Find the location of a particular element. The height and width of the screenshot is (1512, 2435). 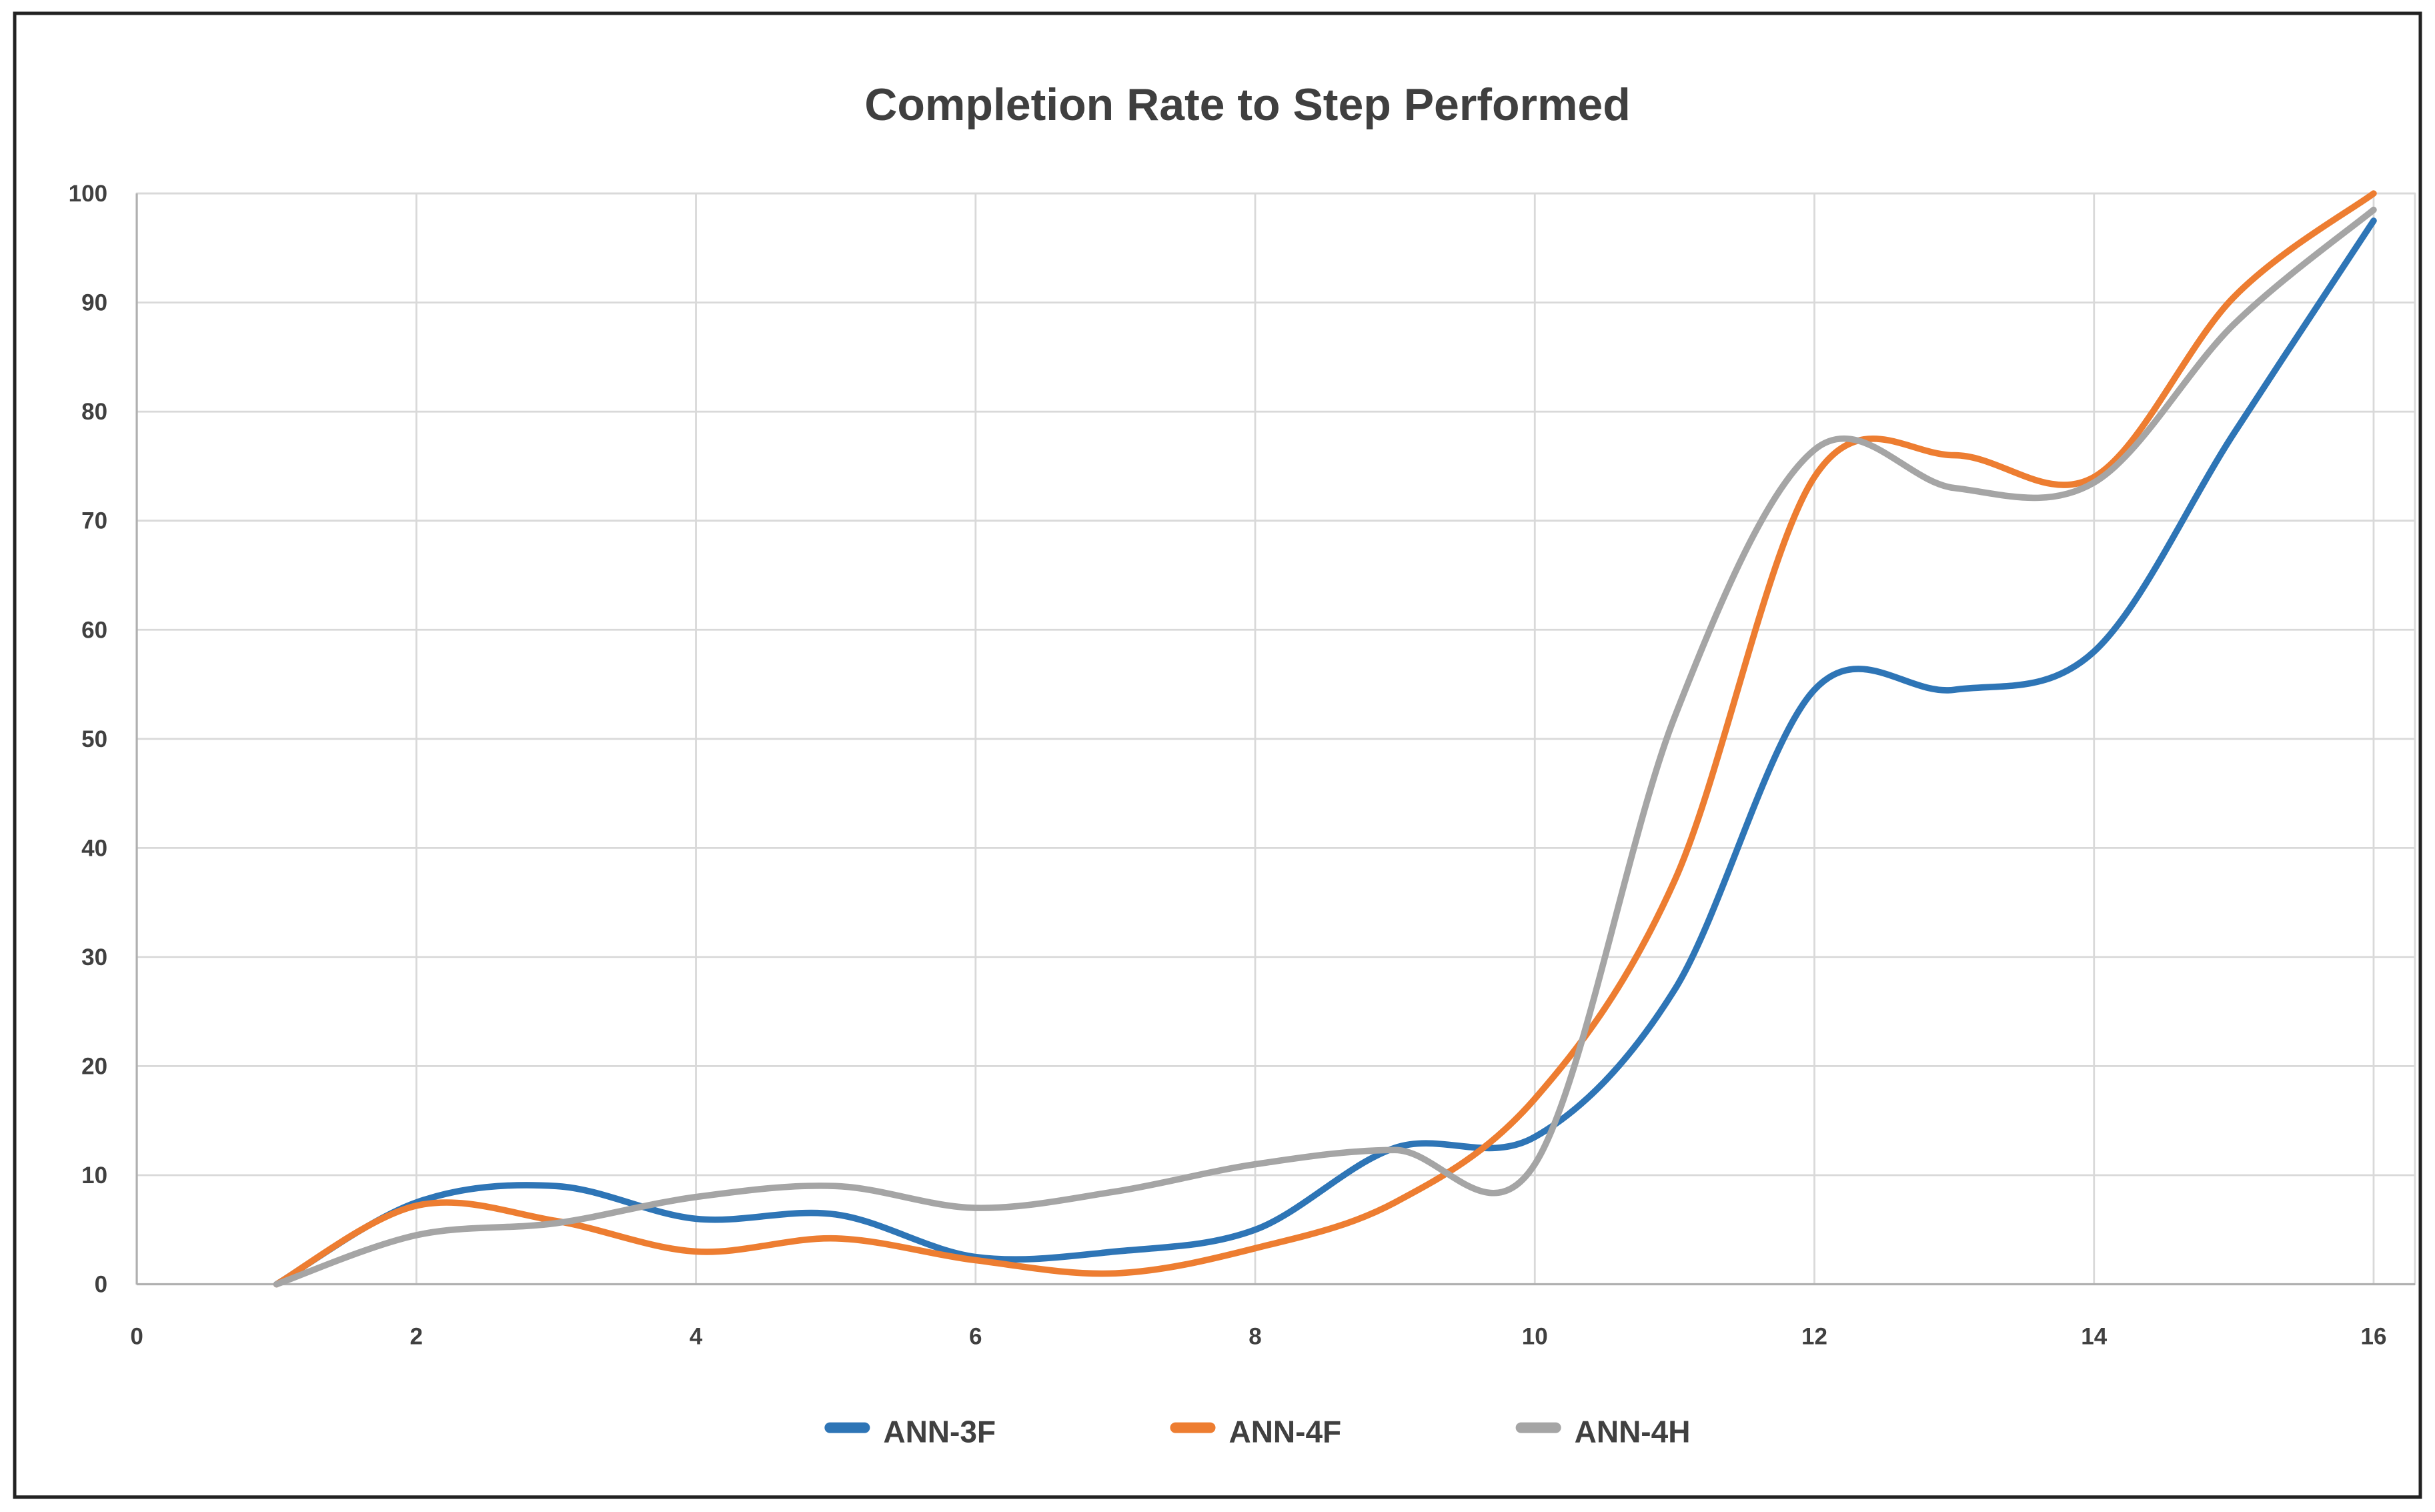

x-tick-label-2: 2 is located at coordinates (416, 1337).